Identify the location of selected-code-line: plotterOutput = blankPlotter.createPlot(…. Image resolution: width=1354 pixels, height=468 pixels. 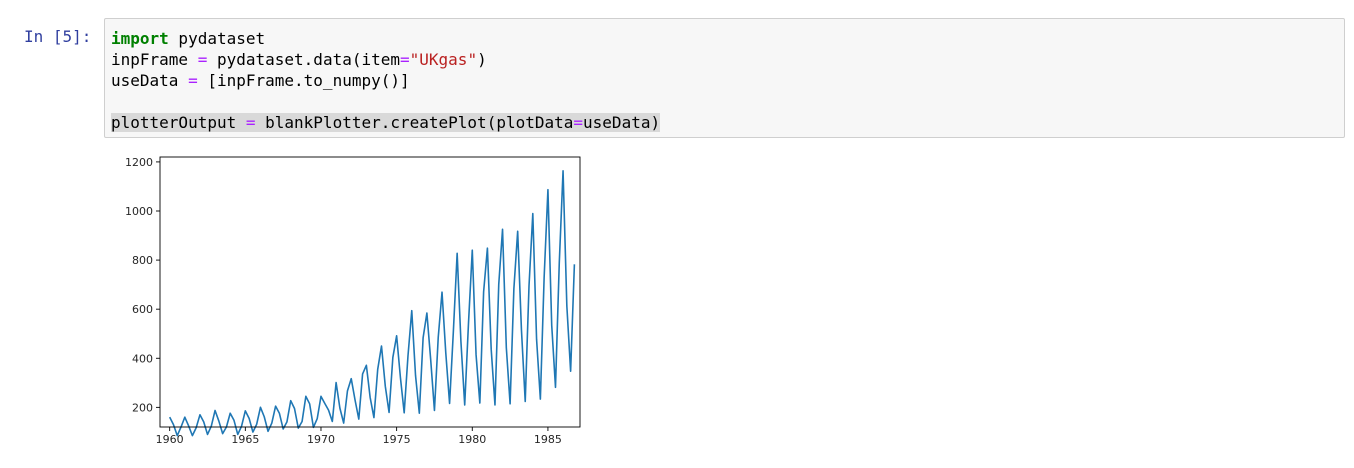
(386, 122).